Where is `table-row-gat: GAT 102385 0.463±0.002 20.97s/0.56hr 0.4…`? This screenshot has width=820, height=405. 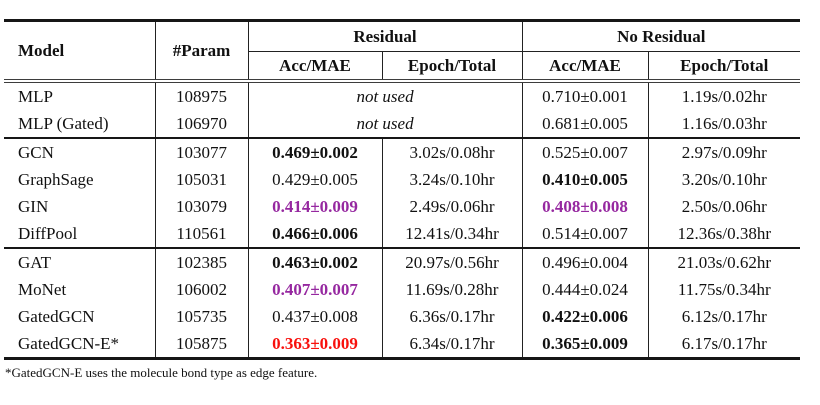 table-row-gat: GAT 102385 0.463±0.002 20.97s/0.56hr 0.4… is located at coordinates (402, 261).